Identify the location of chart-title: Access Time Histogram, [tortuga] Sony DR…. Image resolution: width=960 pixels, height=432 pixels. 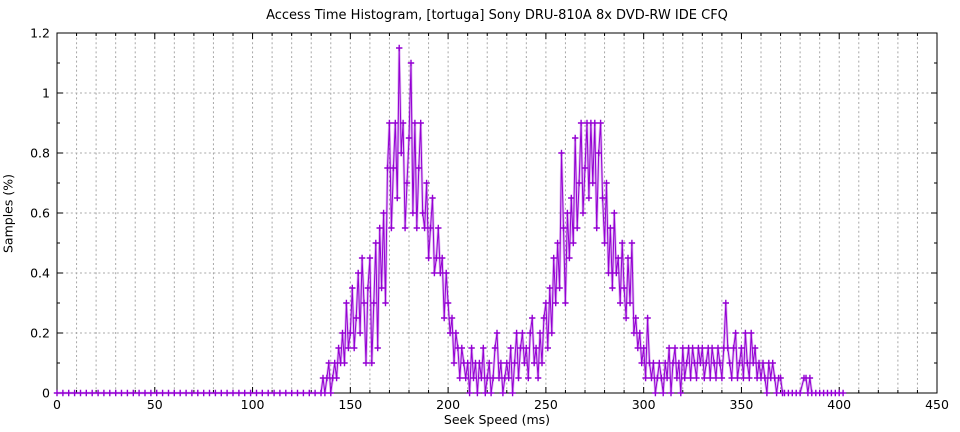
(497, 15).